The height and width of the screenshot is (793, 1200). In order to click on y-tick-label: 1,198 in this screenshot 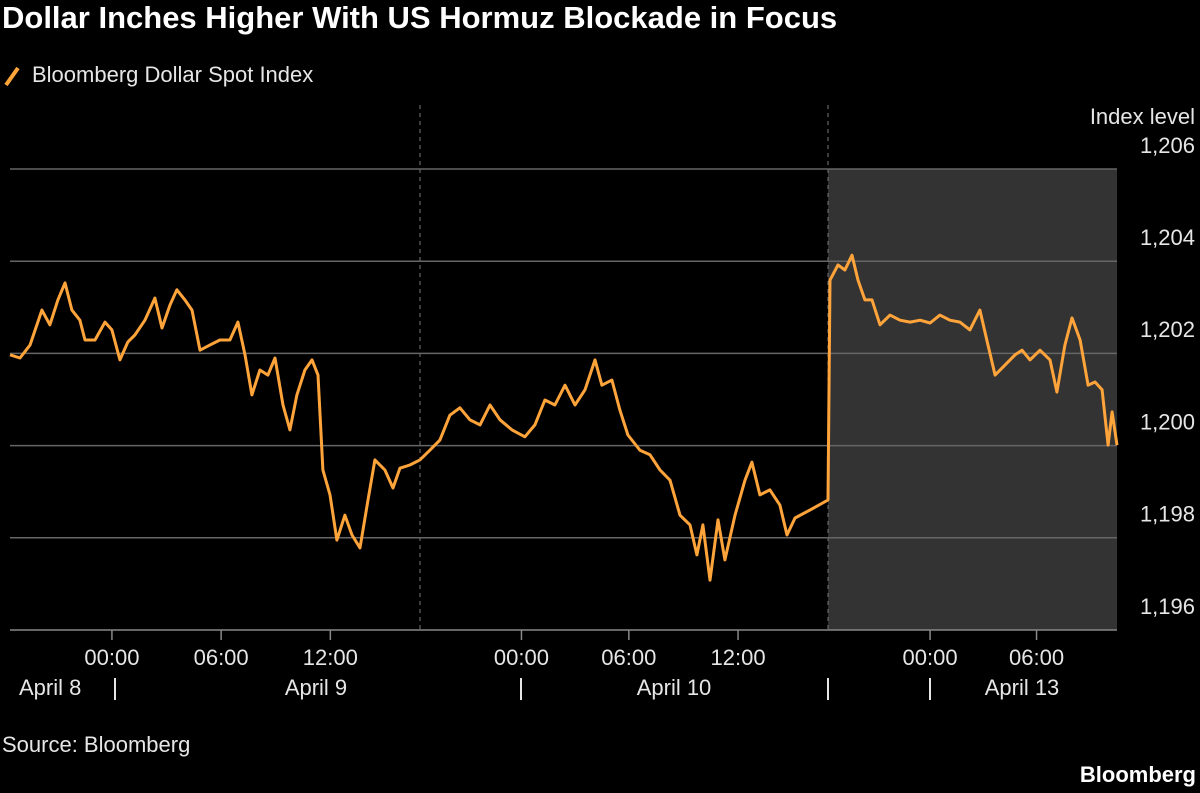, I will do `click(1167, 514)`.